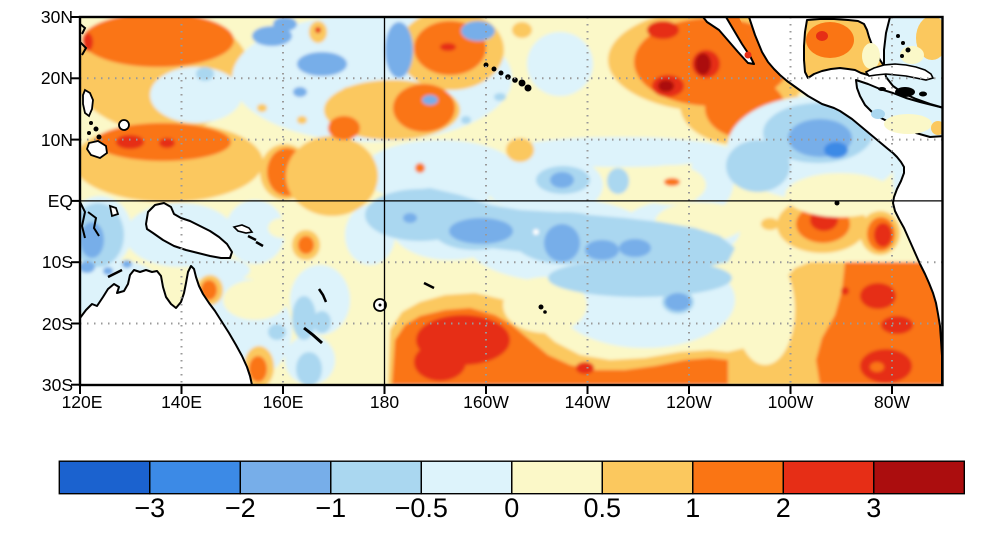 This screenshot has height=542, width=984. I want to click on svg-text: 10S, so click(57, 262).